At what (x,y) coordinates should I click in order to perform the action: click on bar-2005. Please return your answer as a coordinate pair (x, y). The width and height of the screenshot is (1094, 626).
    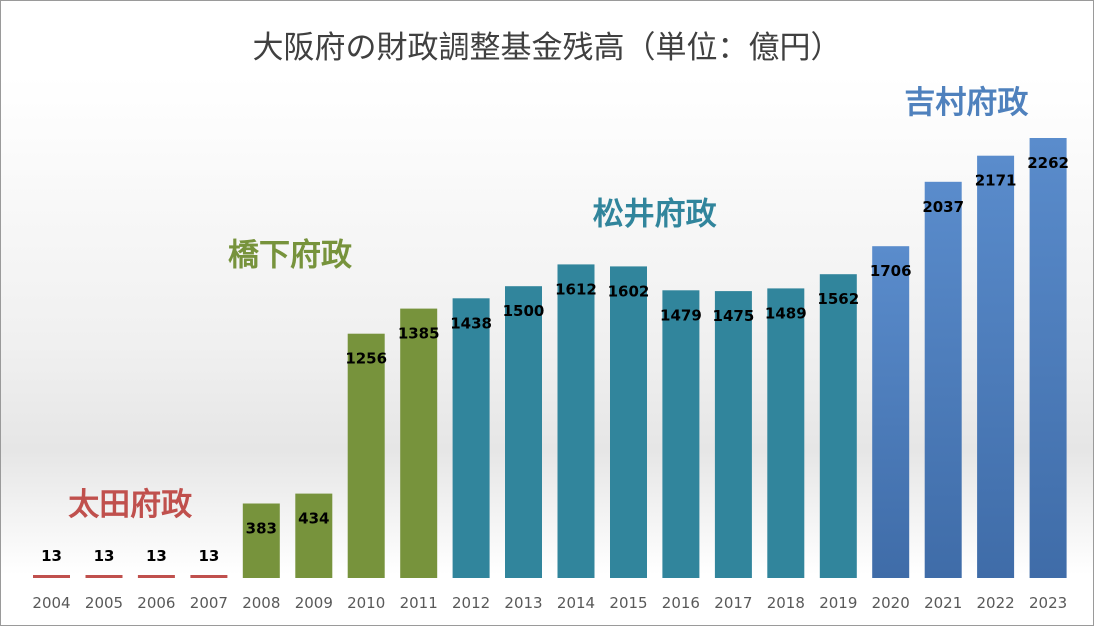
    Looking at the image, I should click on (104, 576).